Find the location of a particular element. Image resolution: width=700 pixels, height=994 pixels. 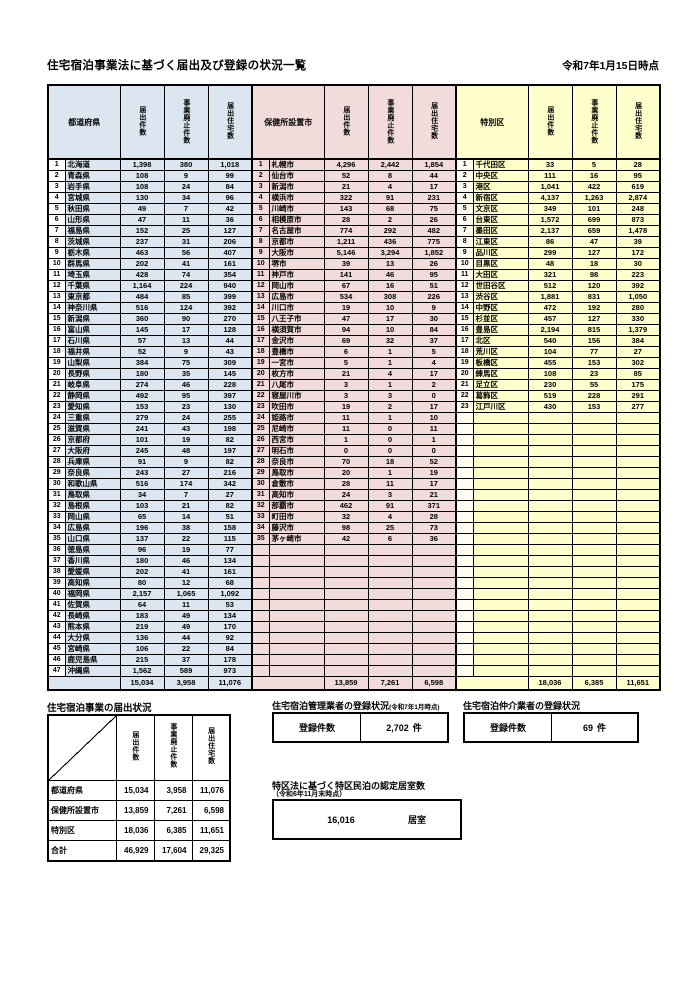

row-number-cell: 11 is located at coordinates (260, 275).